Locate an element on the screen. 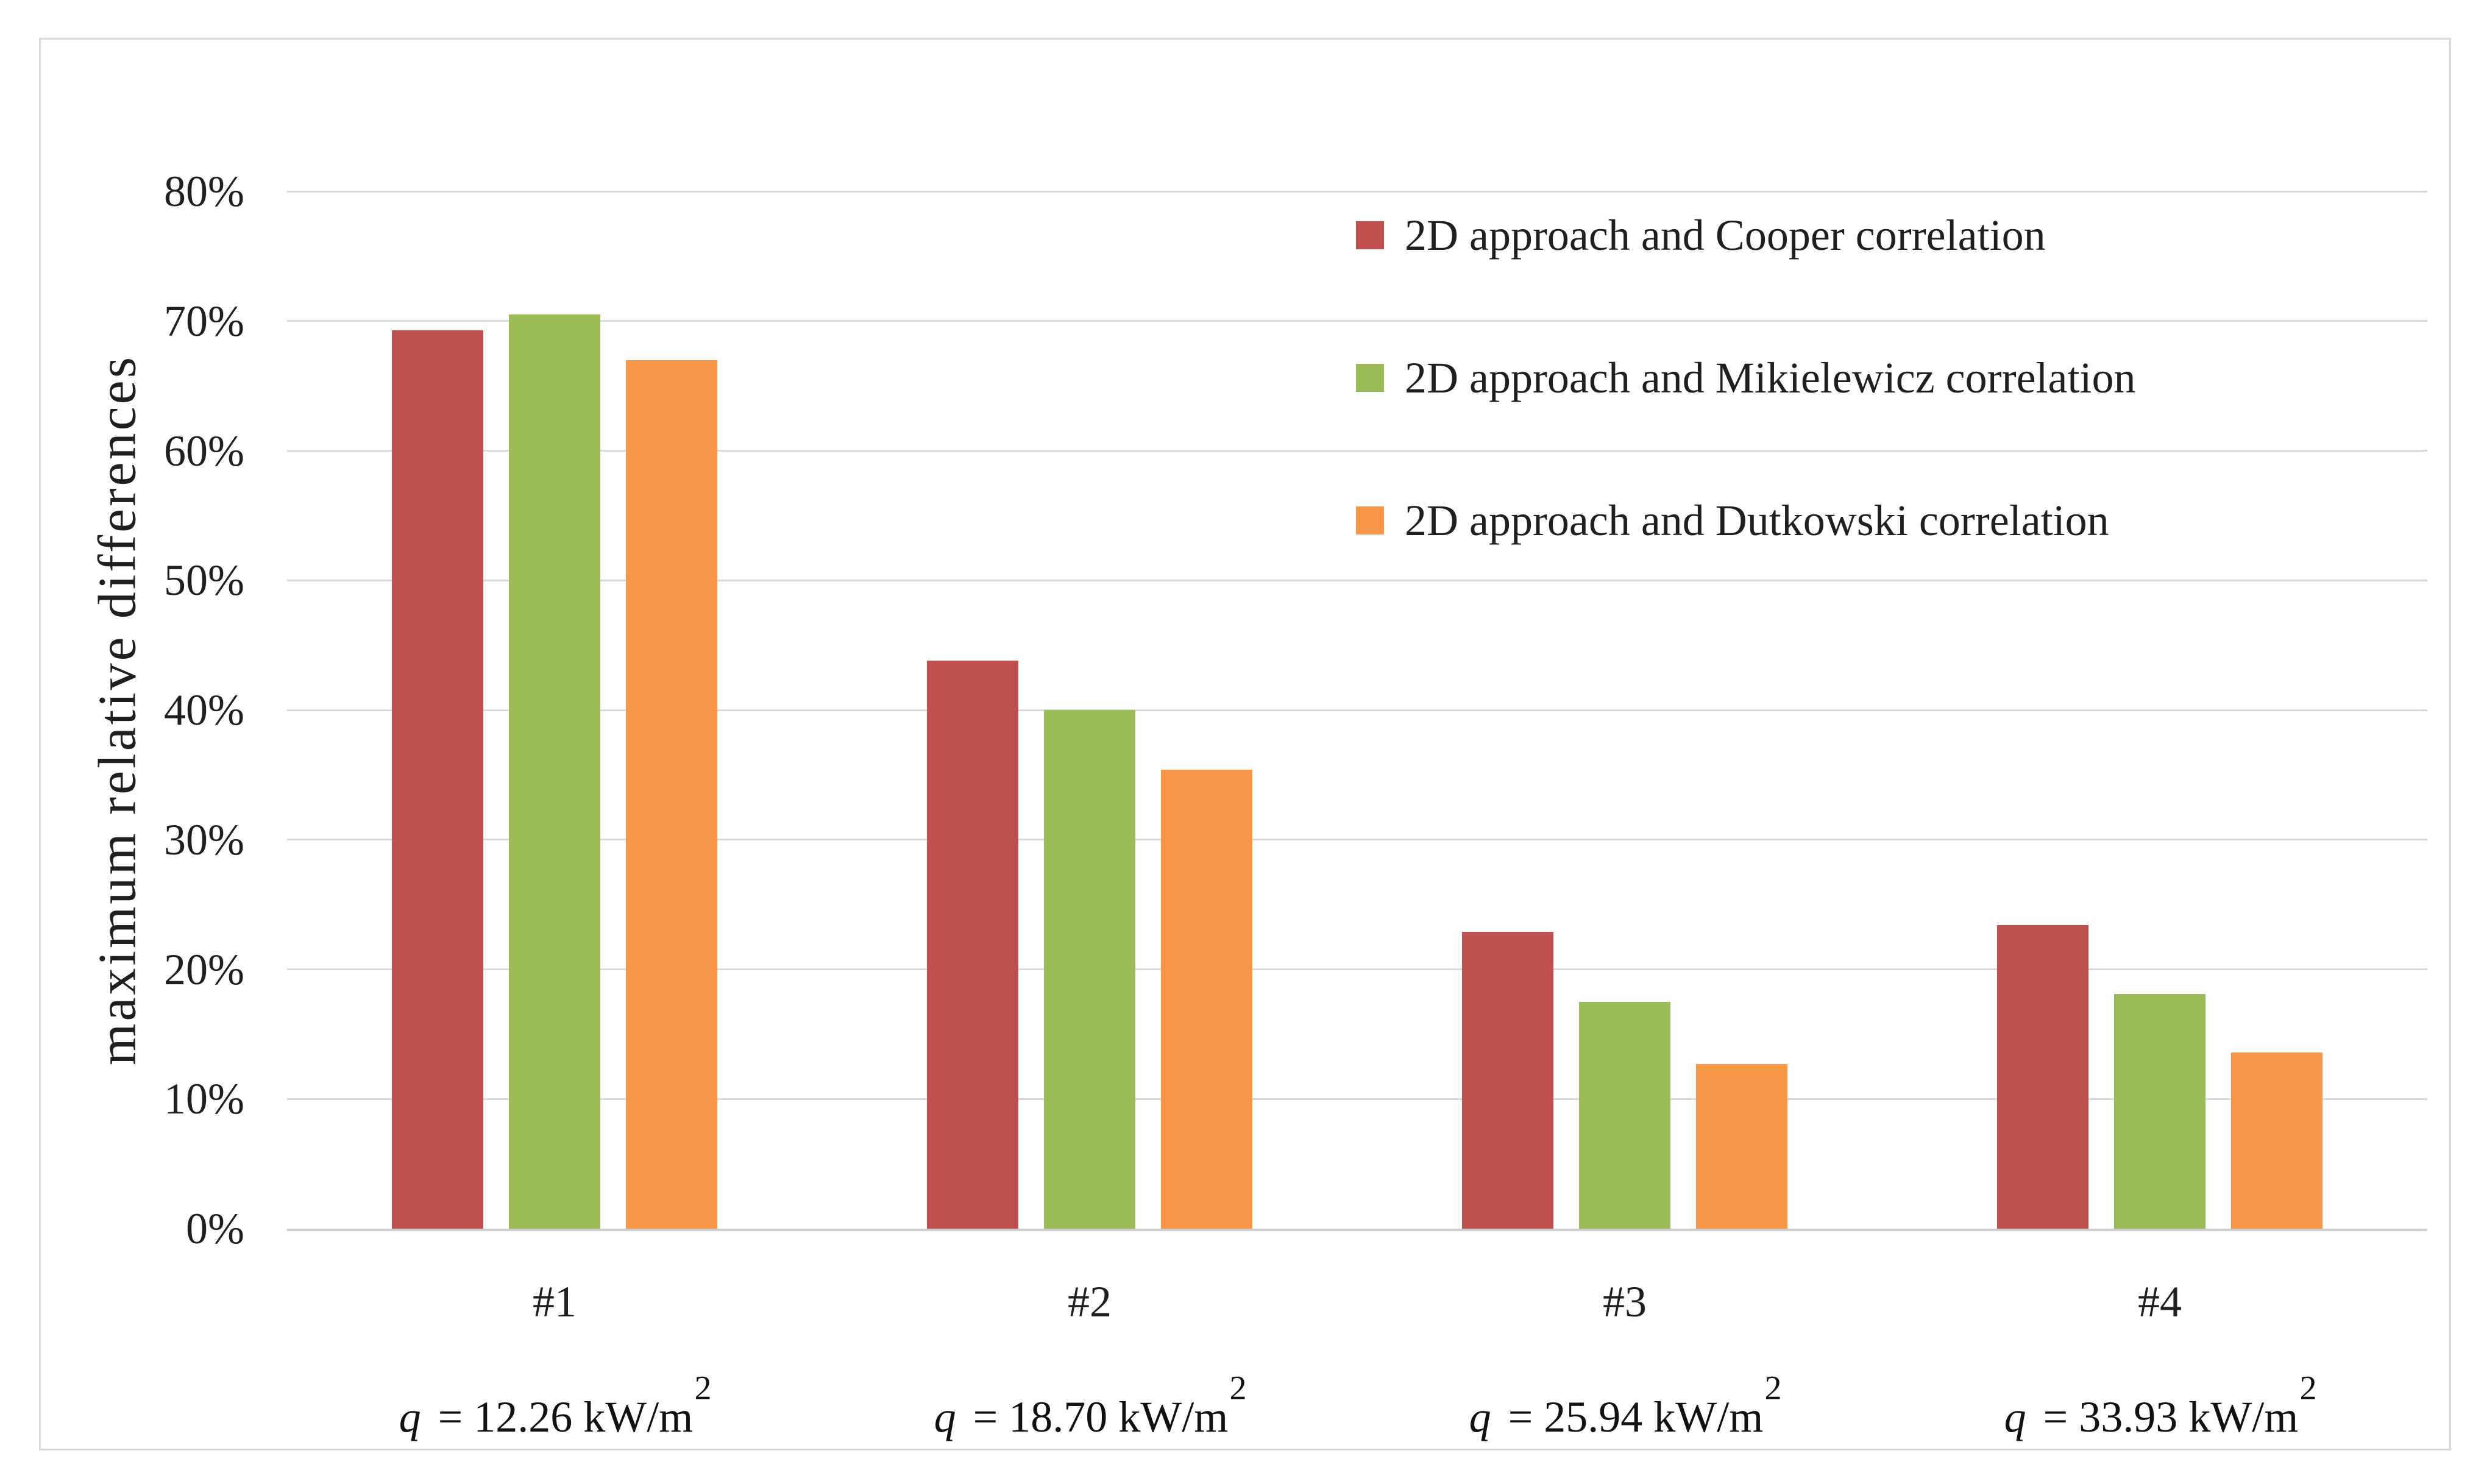 This screenshot has width=2484, height=1484. bar-#2-dutkowski is located at coordinates (1207, 999).